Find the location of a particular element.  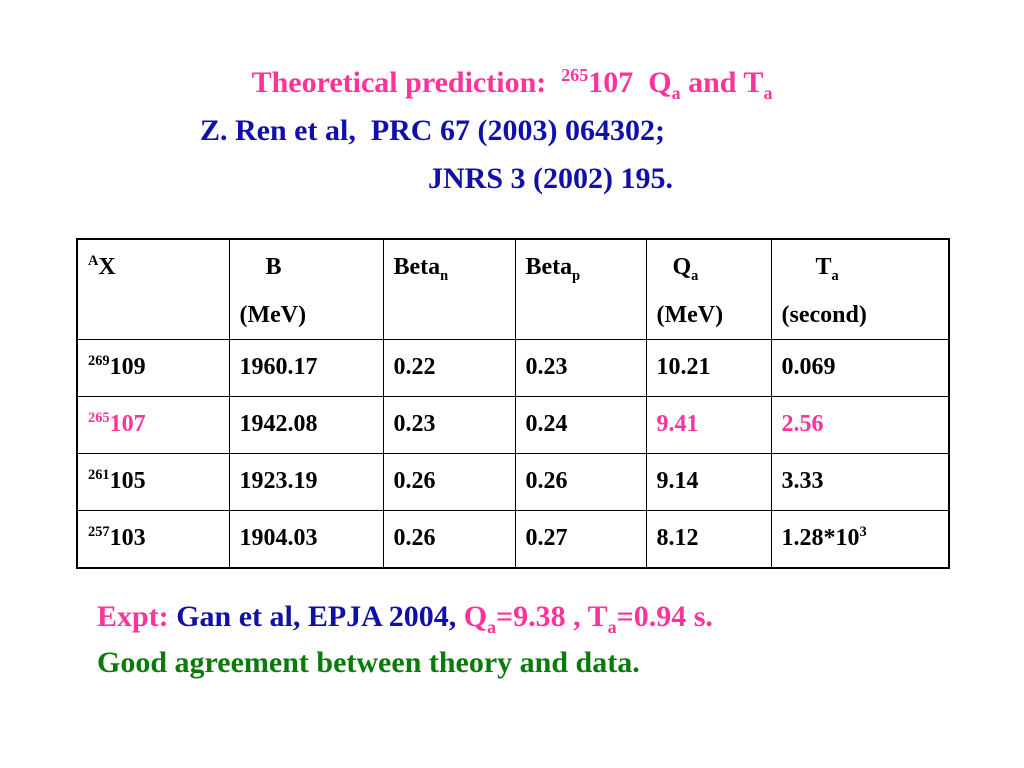

table-cell: 9.41 is located at coordinates (708, 424).